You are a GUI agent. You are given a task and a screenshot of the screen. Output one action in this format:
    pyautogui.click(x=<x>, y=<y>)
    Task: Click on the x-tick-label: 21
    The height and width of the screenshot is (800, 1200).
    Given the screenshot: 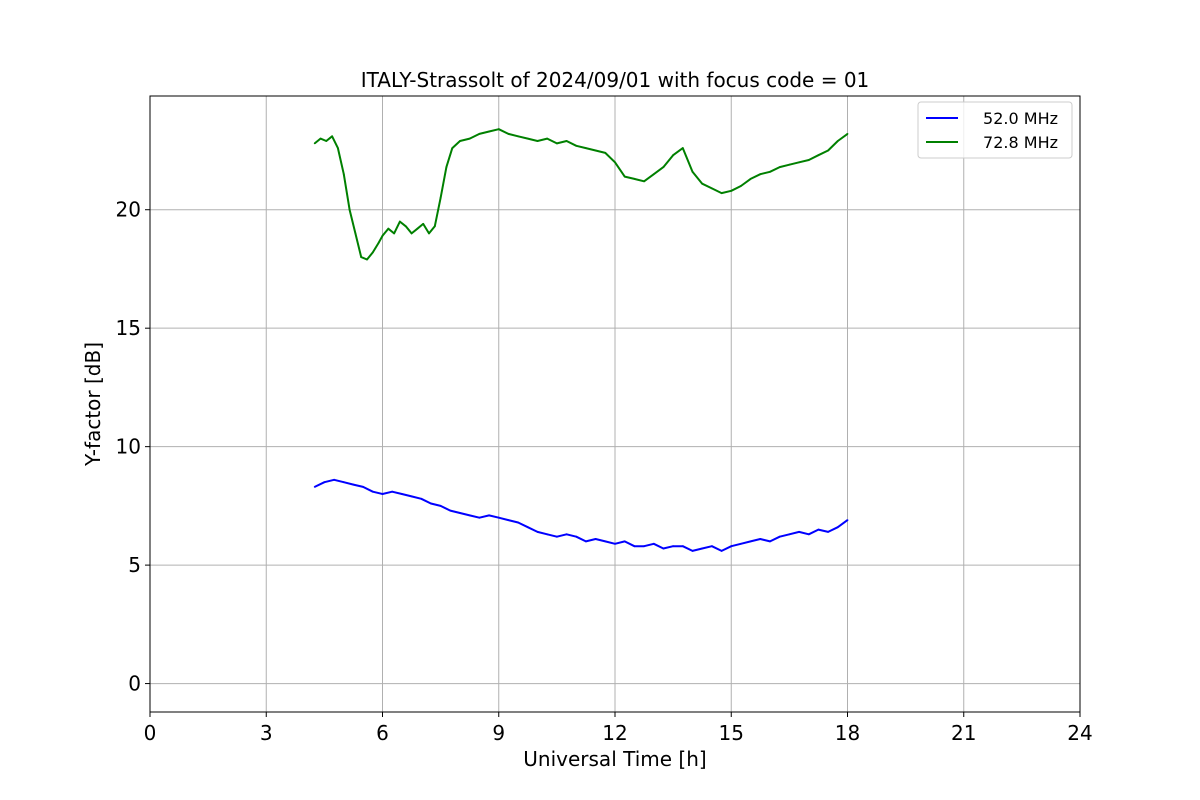 What is the action you would take?
    pyautogui.click(x=963, y=733)
    